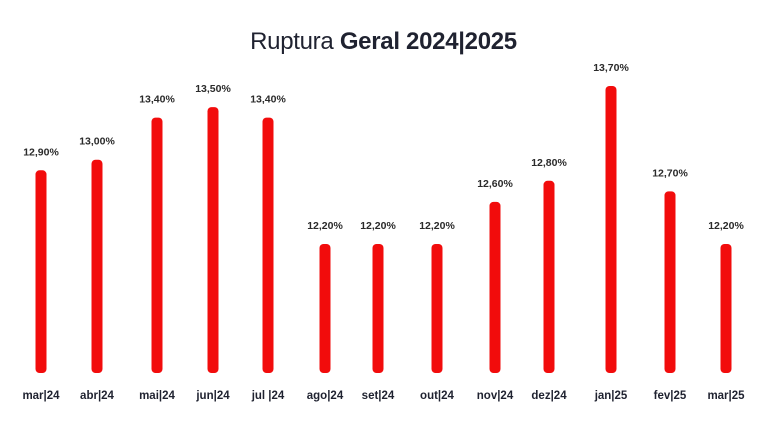 The height and width of the screenshot is (427, 767). Describe the element at coordinates (549, 396) in the screenshot. I see `x-tick-label-9: dez|24` at that location.